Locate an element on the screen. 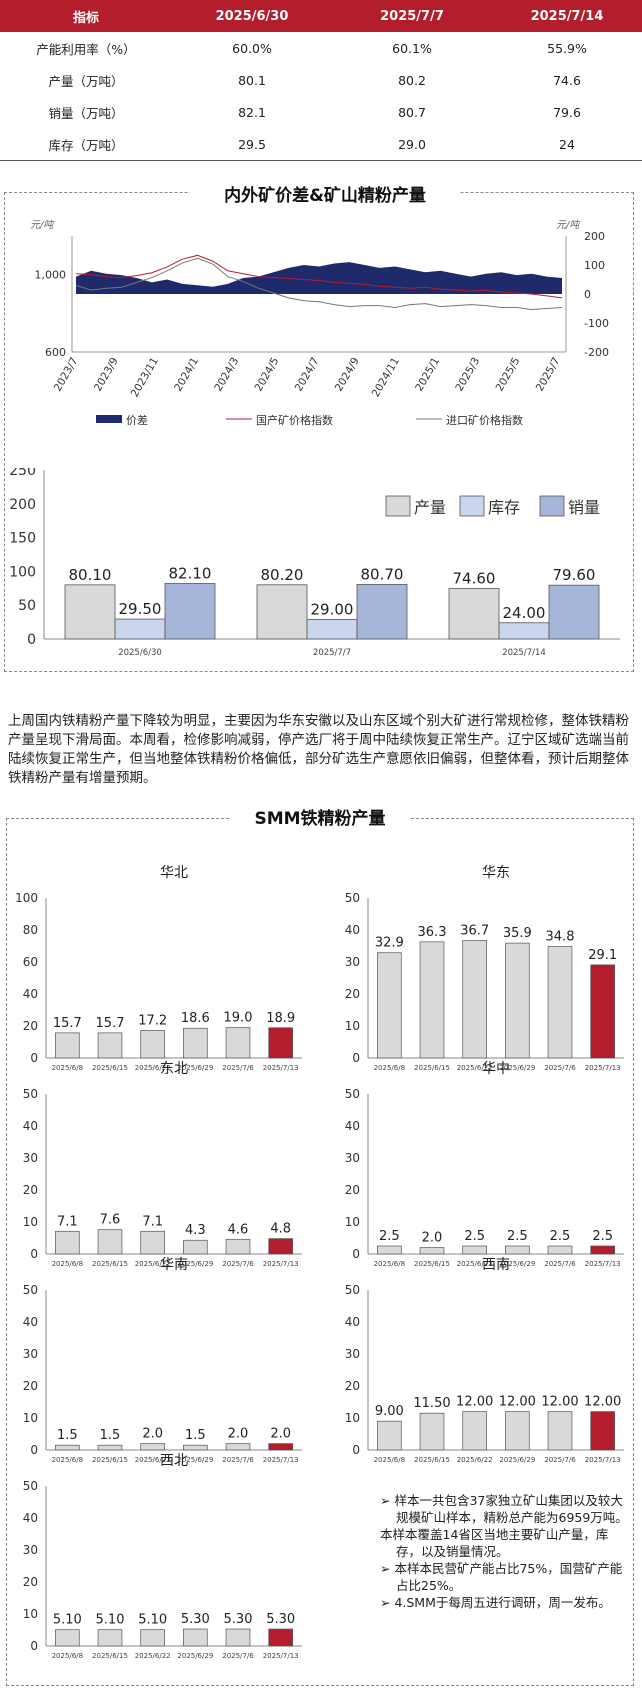 The height and width of the screenshot is (1688, 642). table-cell: 产量（万吨） is located at coordinates (86, 81).